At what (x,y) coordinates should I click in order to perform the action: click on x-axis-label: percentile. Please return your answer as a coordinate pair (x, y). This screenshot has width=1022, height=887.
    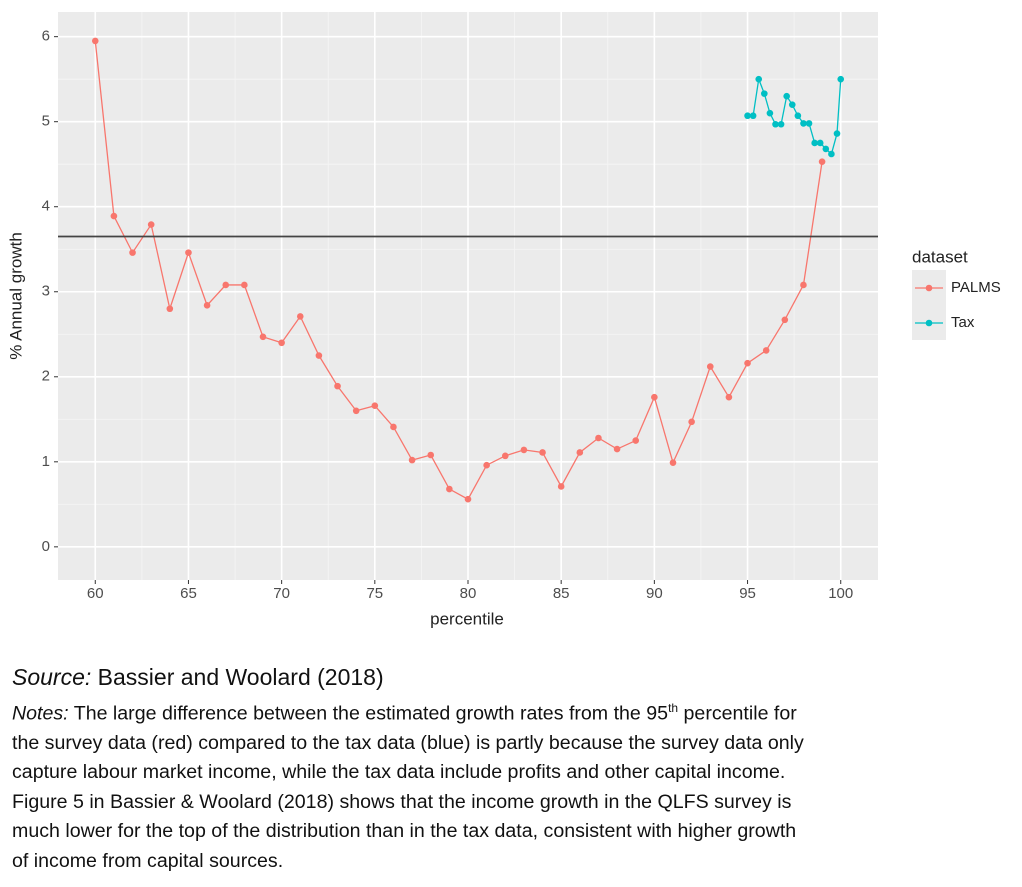
    Looking at the image, I should click on (467, 618).